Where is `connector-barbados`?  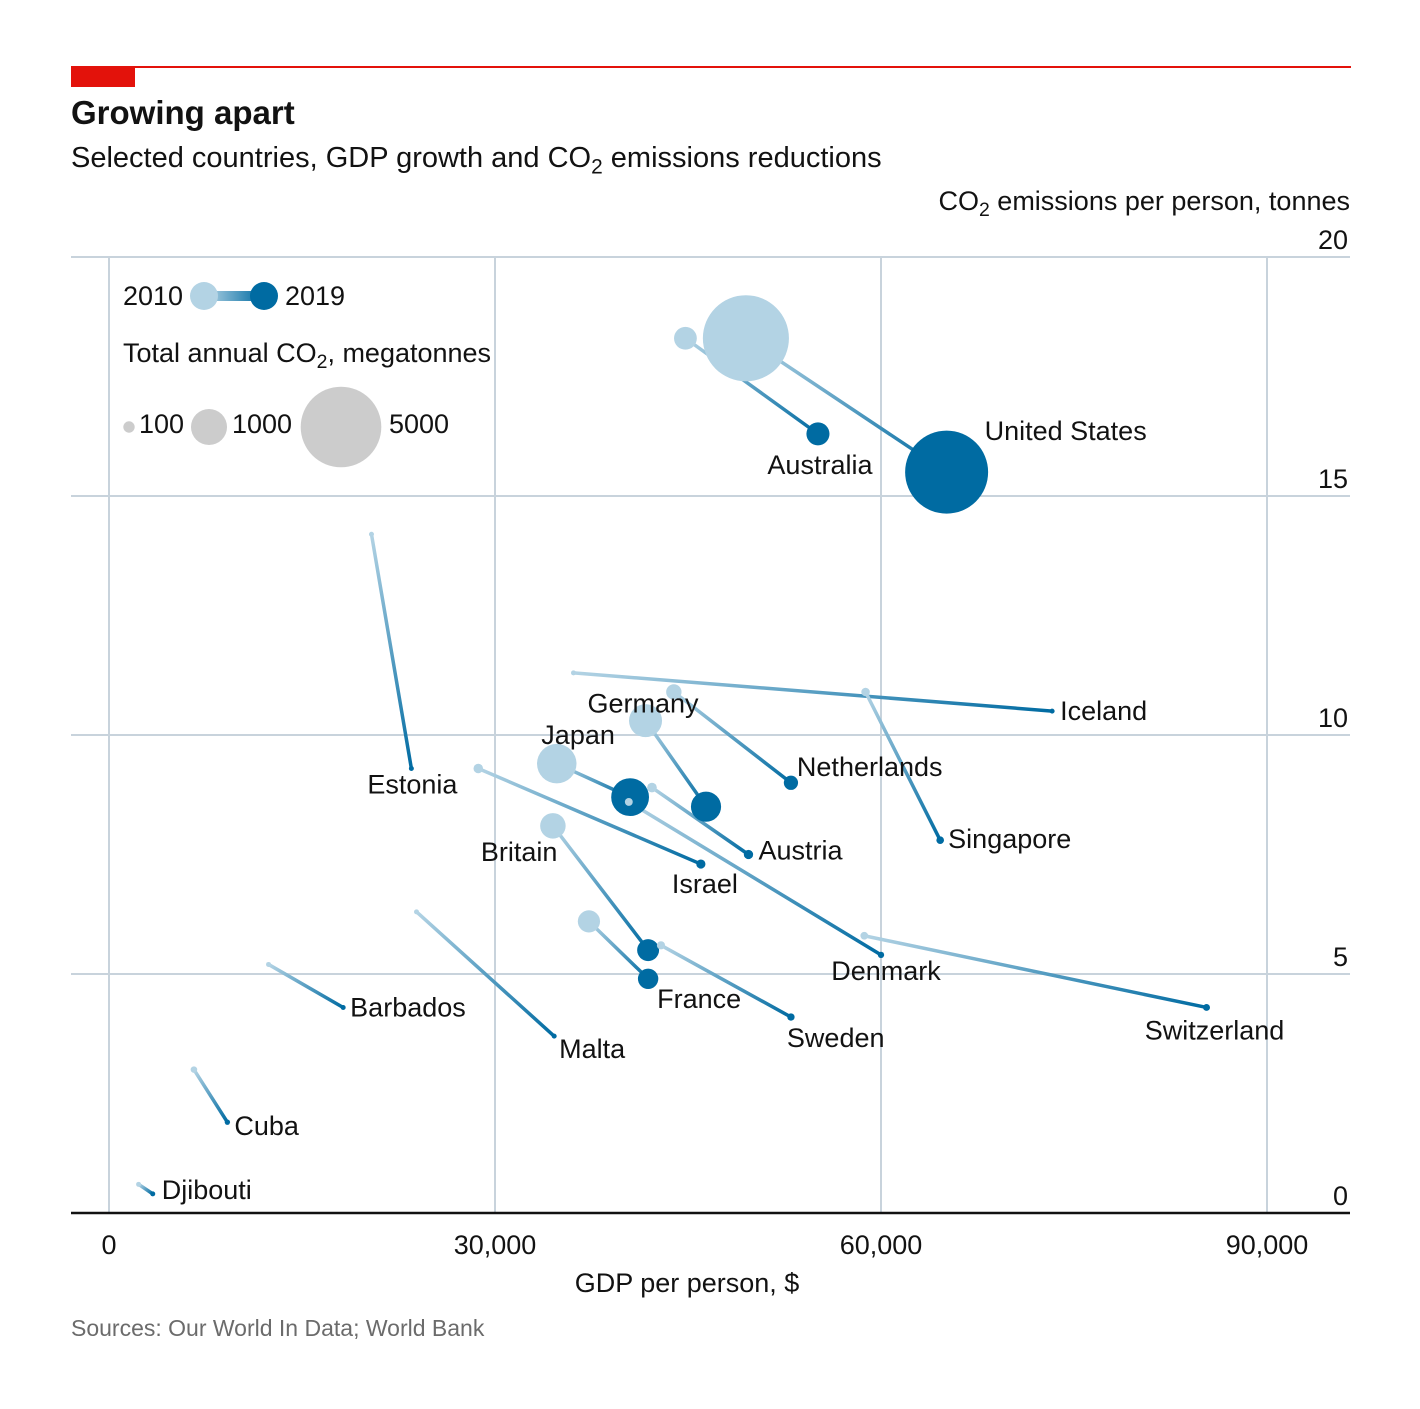
connector-barbados is located at coordinates (305, 986).